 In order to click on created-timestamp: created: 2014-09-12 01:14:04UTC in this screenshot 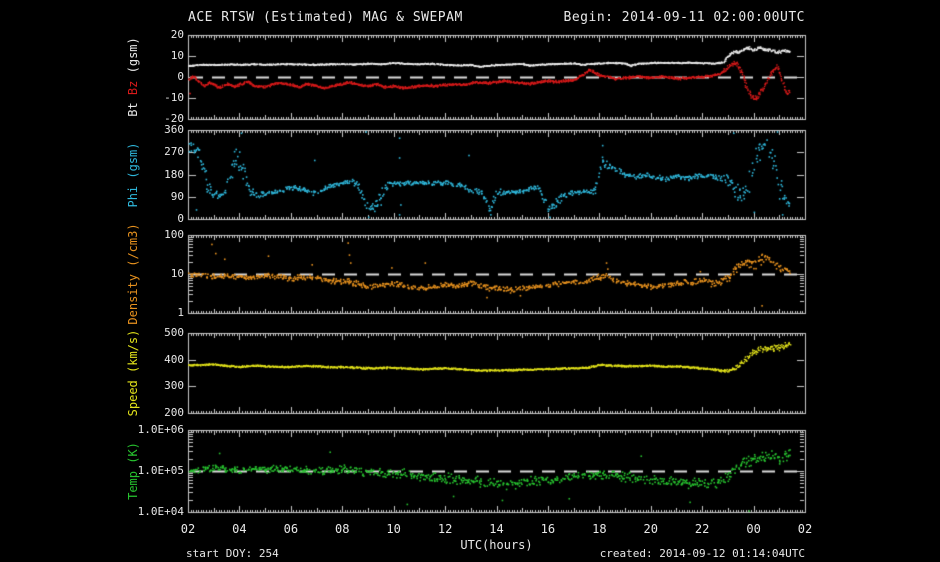, I will do `click(702, 553)`.